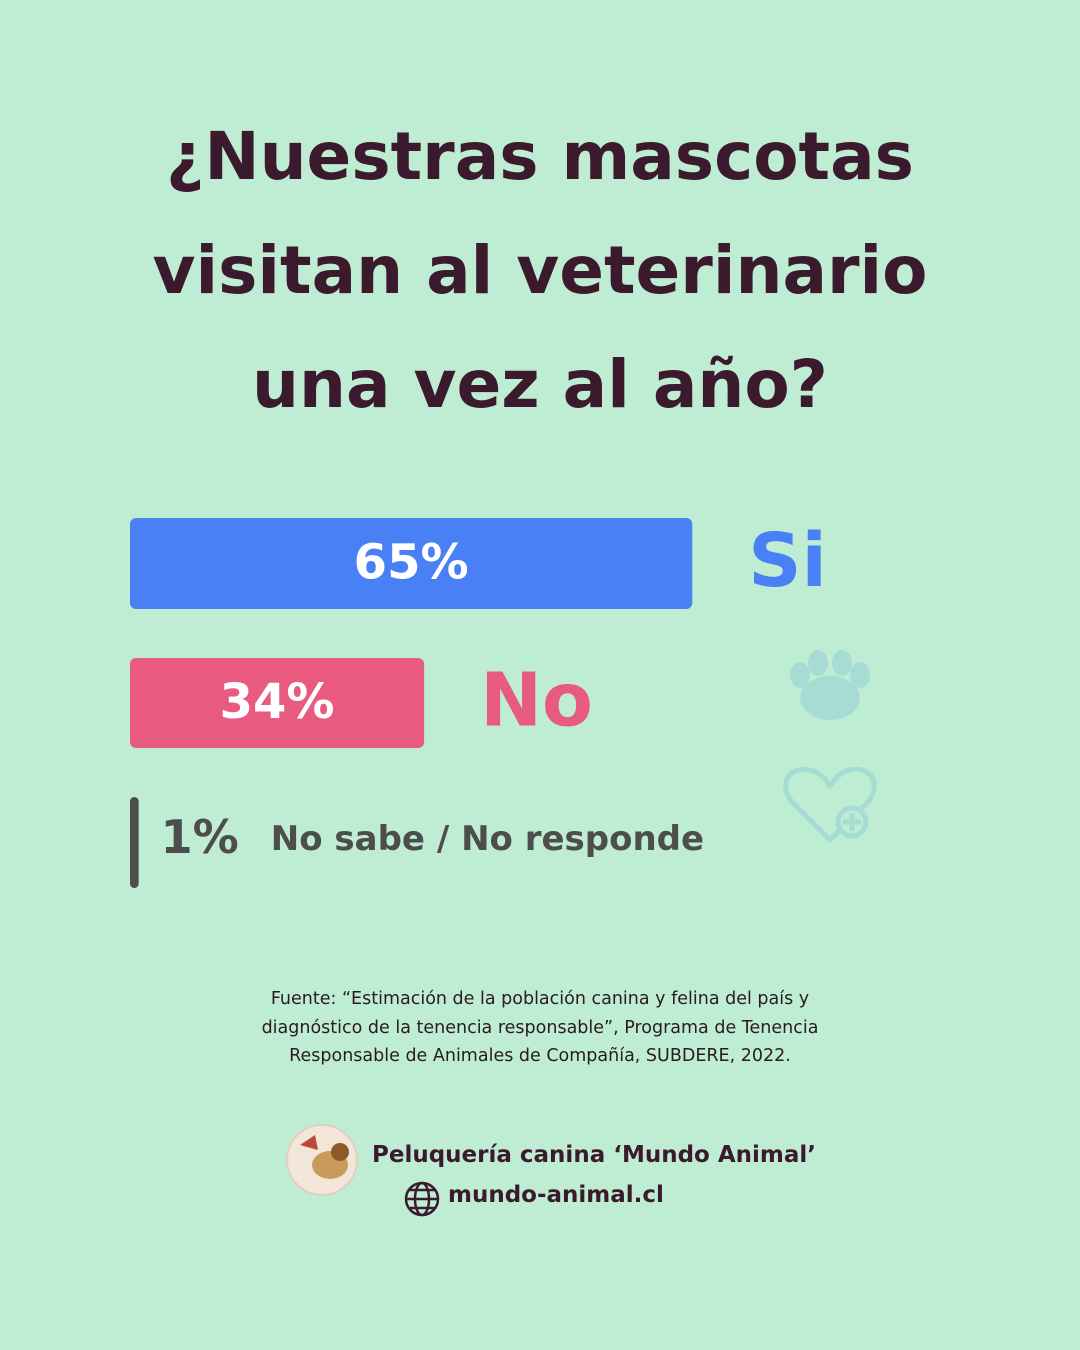  I want to click on category-label: Si, so click(787, 561).